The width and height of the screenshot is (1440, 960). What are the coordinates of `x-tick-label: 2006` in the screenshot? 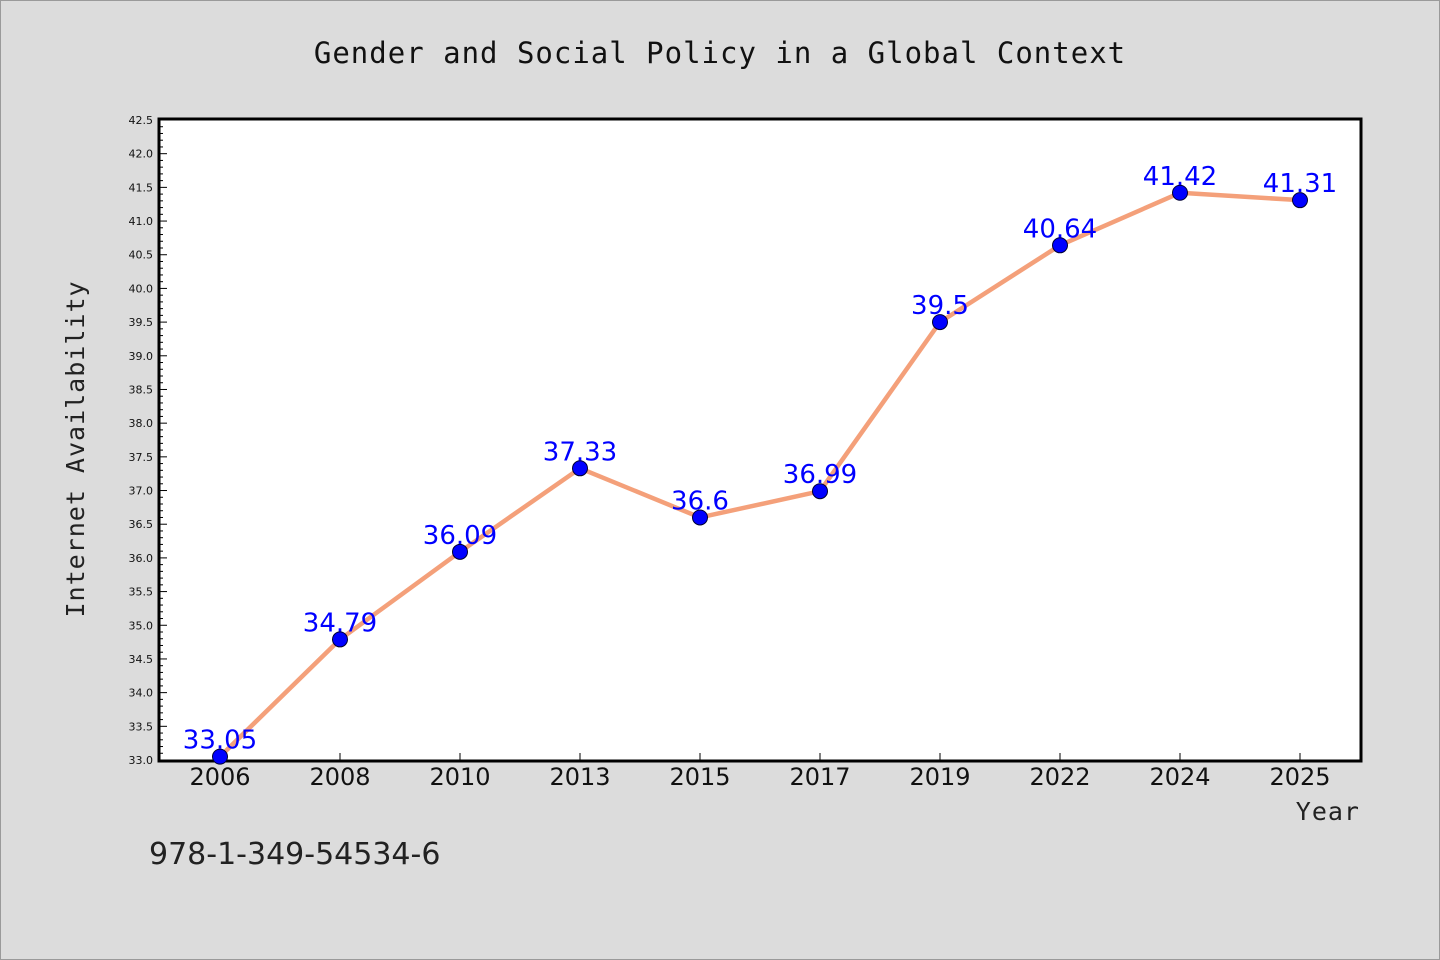 It's located at (219, 777).